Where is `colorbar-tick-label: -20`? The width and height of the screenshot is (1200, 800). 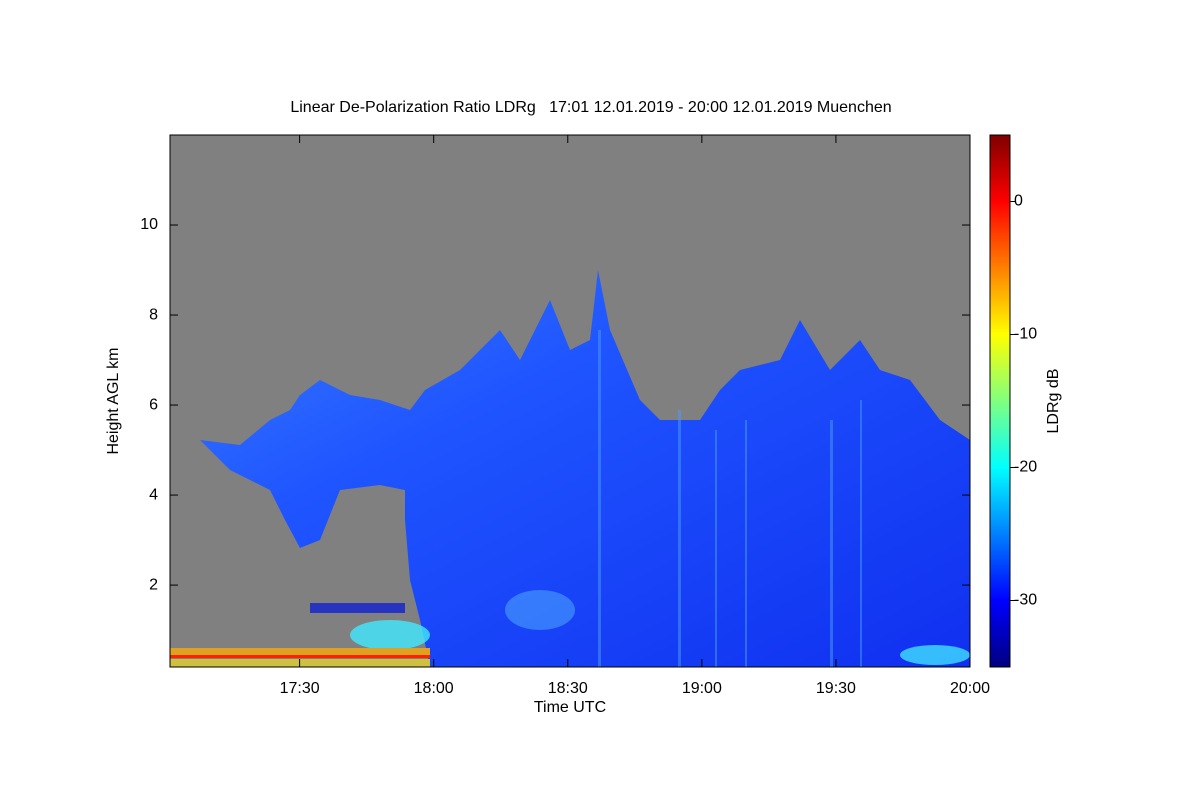
colorbar-tick-label: -20 is located at coordinates (1025, 467).